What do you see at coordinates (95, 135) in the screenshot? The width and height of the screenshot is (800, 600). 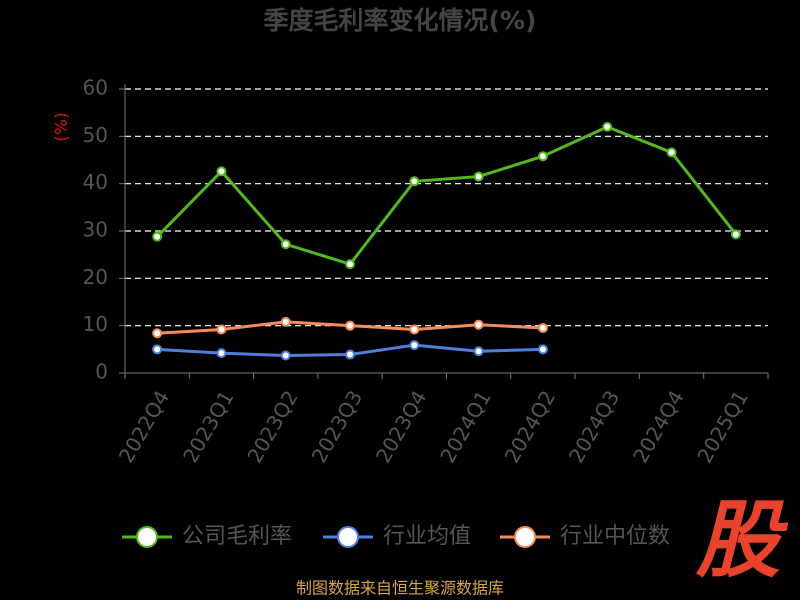 I see `y-tick-label: 50` at bounding box center [95, 135].